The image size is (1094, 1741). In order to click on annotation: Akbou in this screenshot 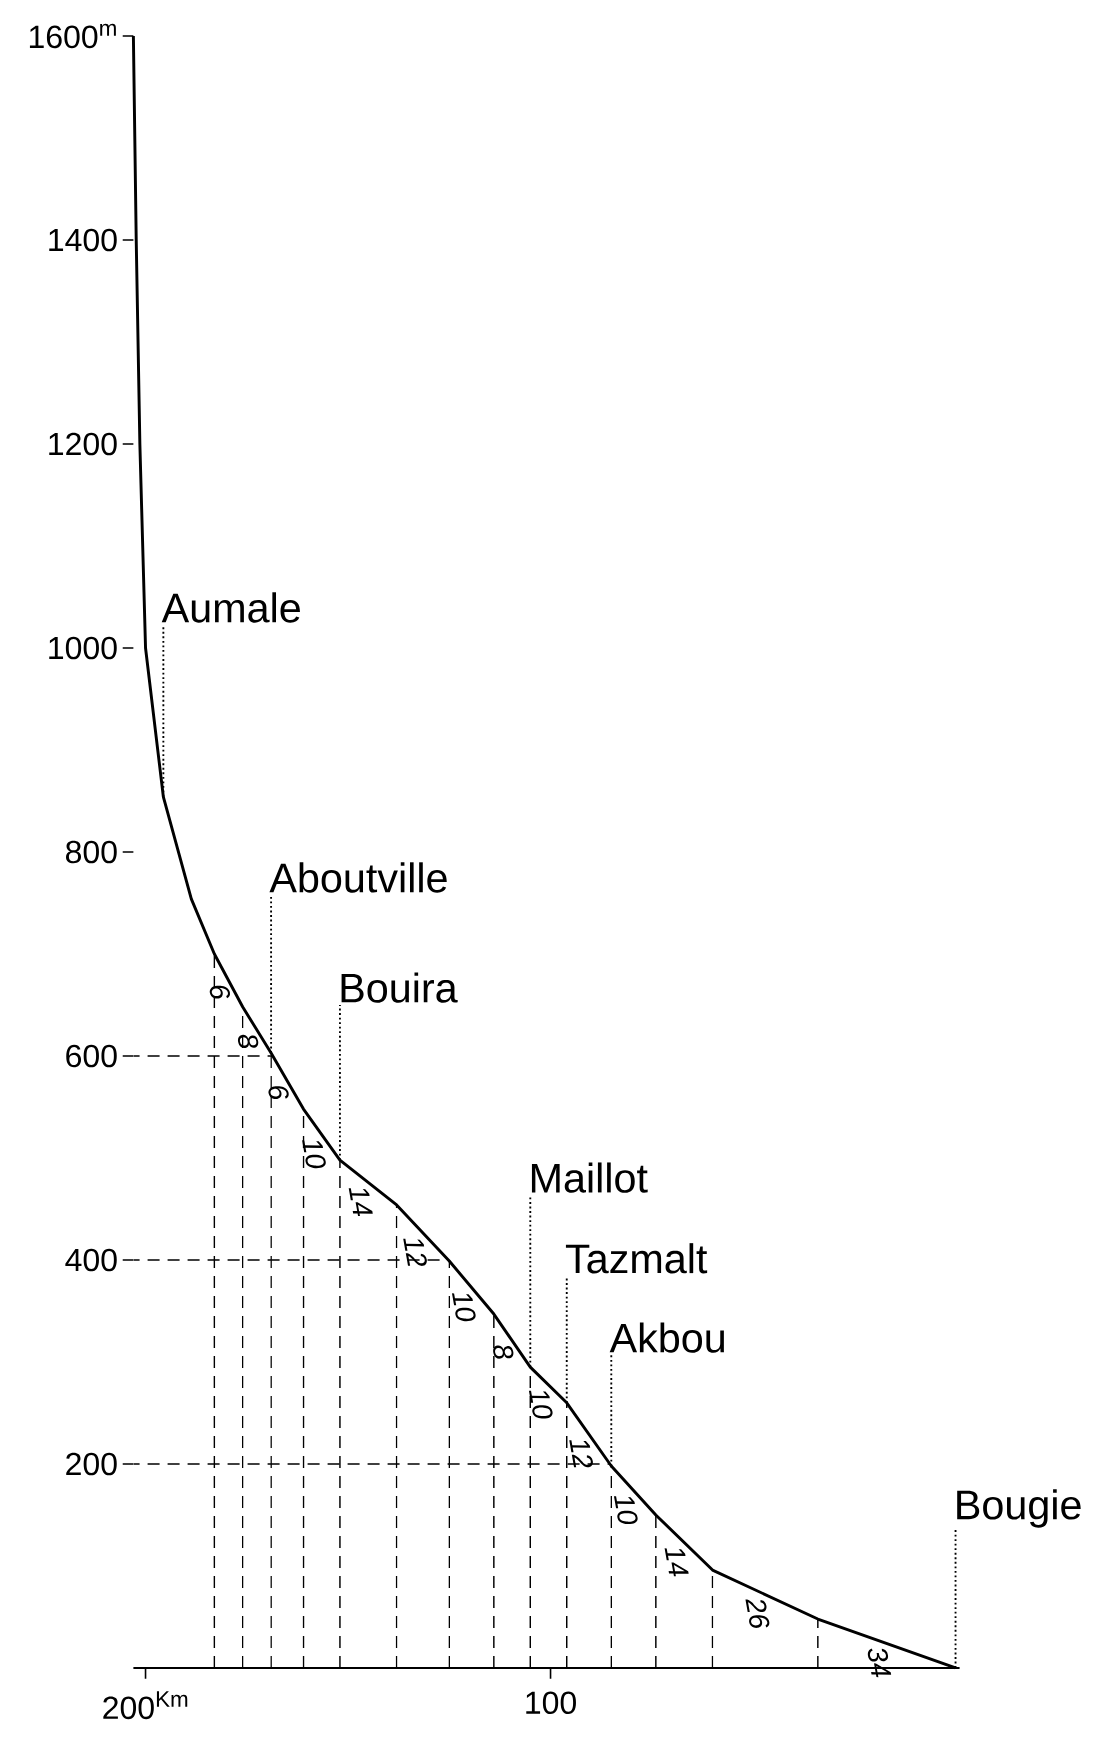, I will do `click(666, 1337)`.